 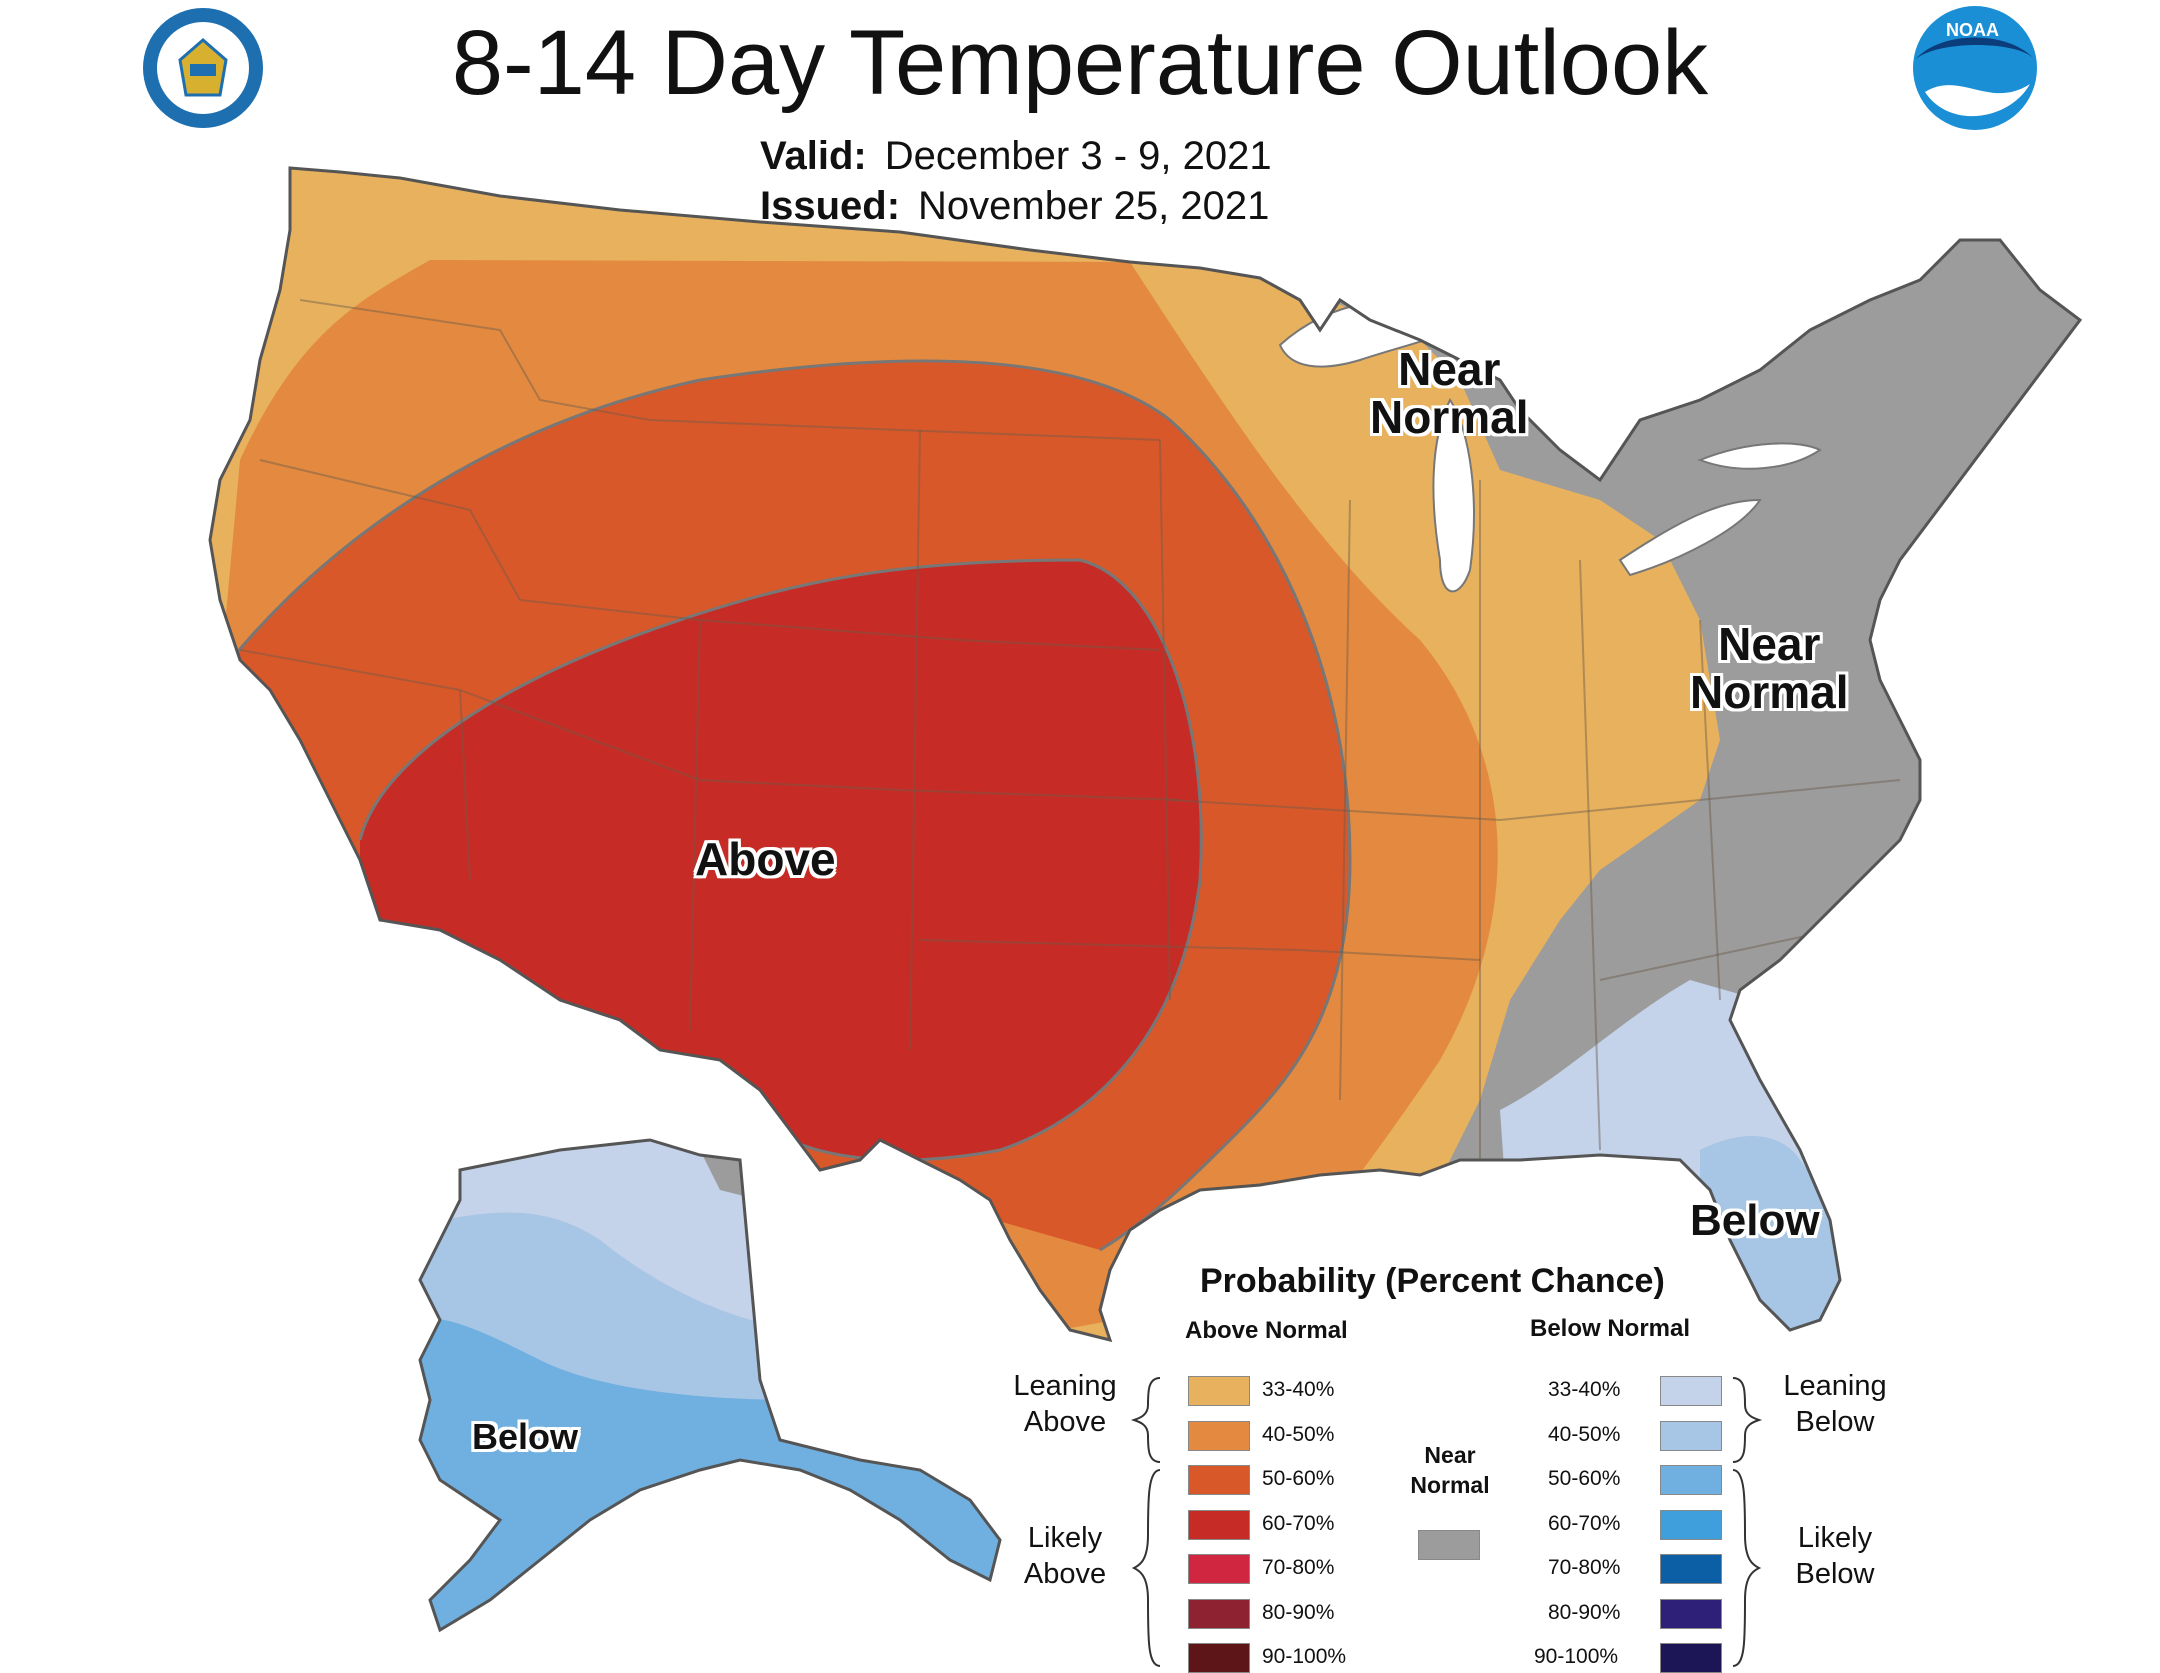 What do you see at coordinates (1449, 417) in the screenshot?
I see `label-near-normal-north-line2: Normal` at bounding box center [1449, 417].